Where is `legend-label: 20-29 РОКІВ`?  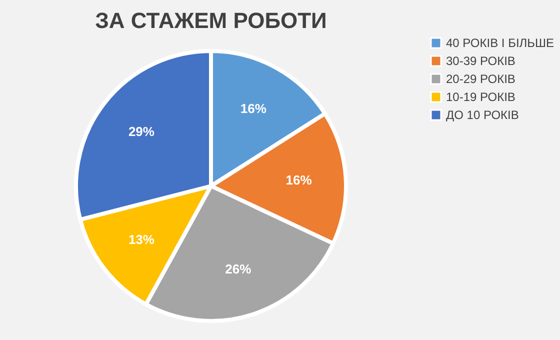
legend-label: 20-29 РОКІВ is located at coordinates (481, 79).